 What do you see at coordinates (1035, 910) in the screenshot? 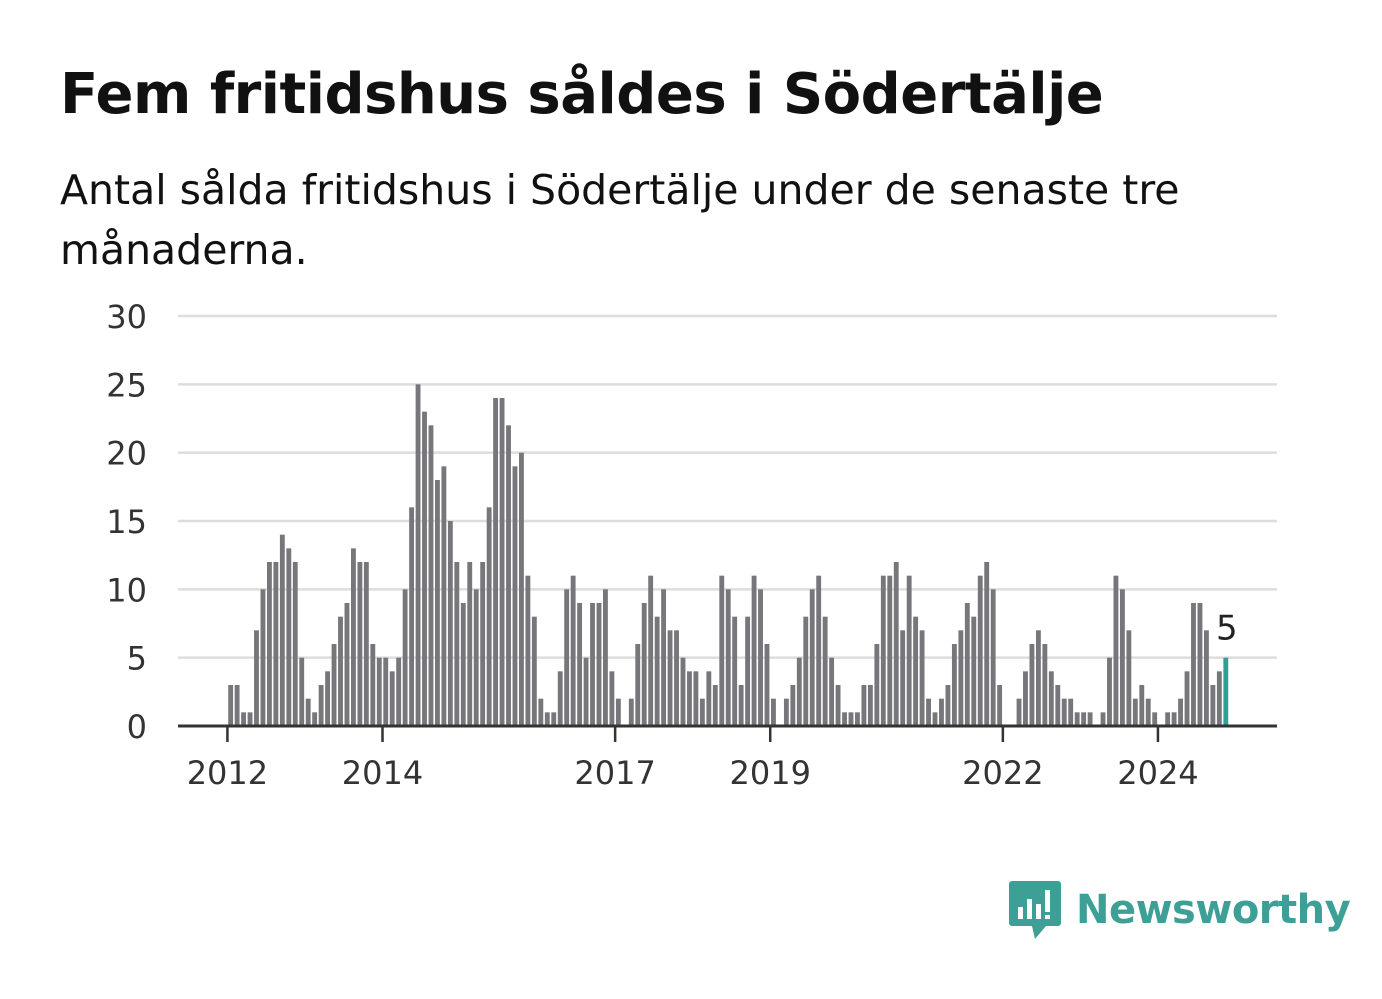
I see `newsworthy-chart-bubble-icon` at bounding box center [1035, 910].